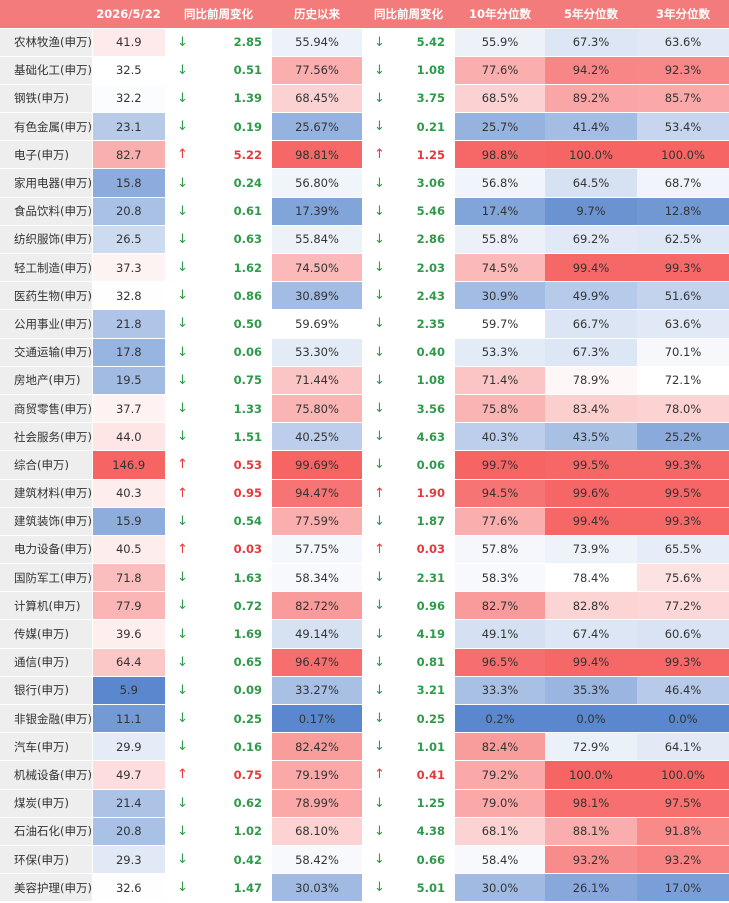  What do you see at coordinates (591, 268) in the screenshot?
I see `percentile-5y: 99.4%` at bounding box center [591, 268].